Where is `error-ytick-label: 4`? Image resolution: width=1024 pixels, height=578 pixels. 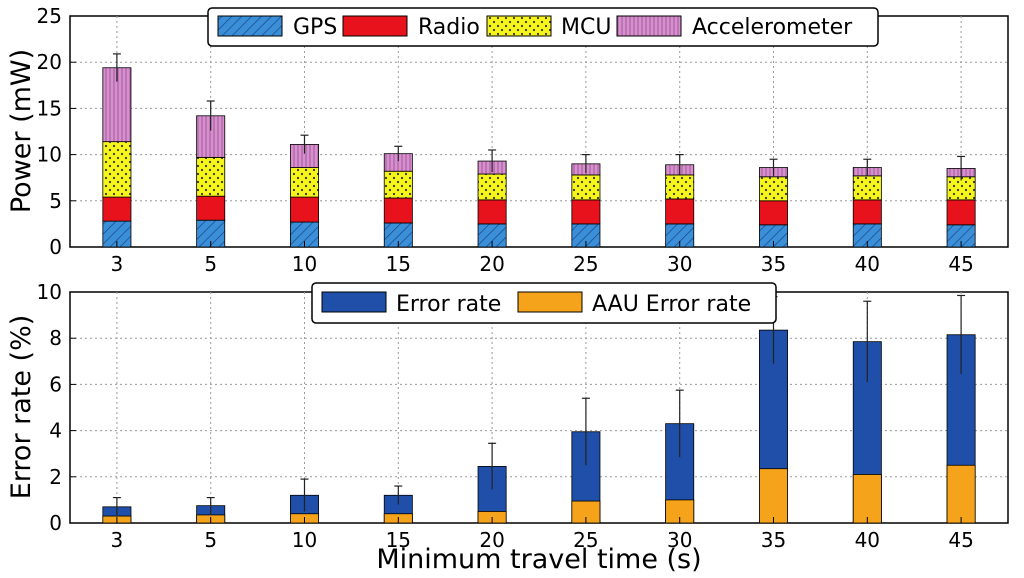 error-ytick-label: 4 is located at coordinates (55, 431).